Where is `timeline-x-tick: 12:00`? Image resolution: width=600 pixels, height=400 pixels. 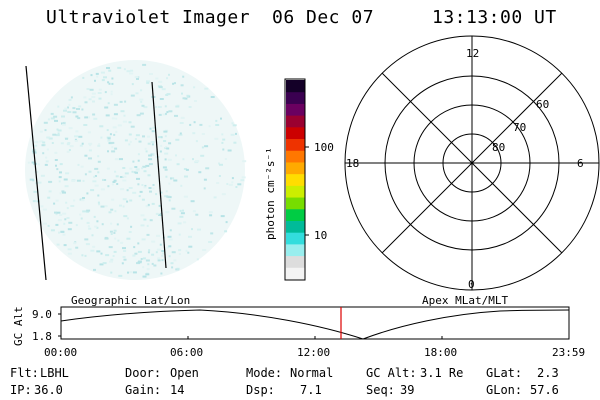
timeline-x-tick: 12:00 is located at coordinates (314, 352).